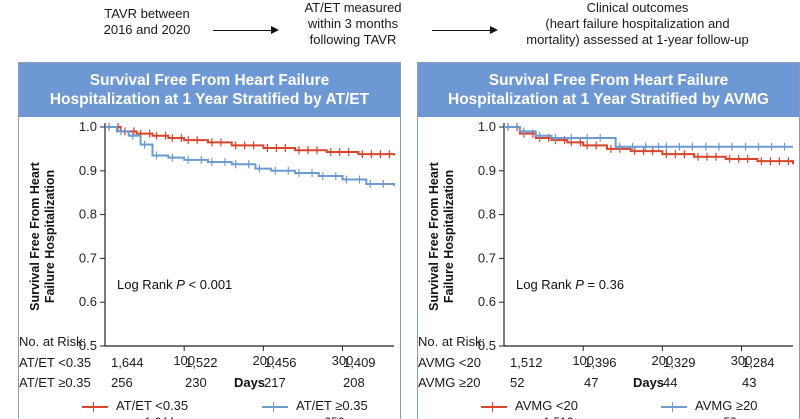 The height and width of the screenshot is (419, 800). Describe the element at coordinates (517, 382) in the screenshot. I see `risk-cell: 52` at that location.